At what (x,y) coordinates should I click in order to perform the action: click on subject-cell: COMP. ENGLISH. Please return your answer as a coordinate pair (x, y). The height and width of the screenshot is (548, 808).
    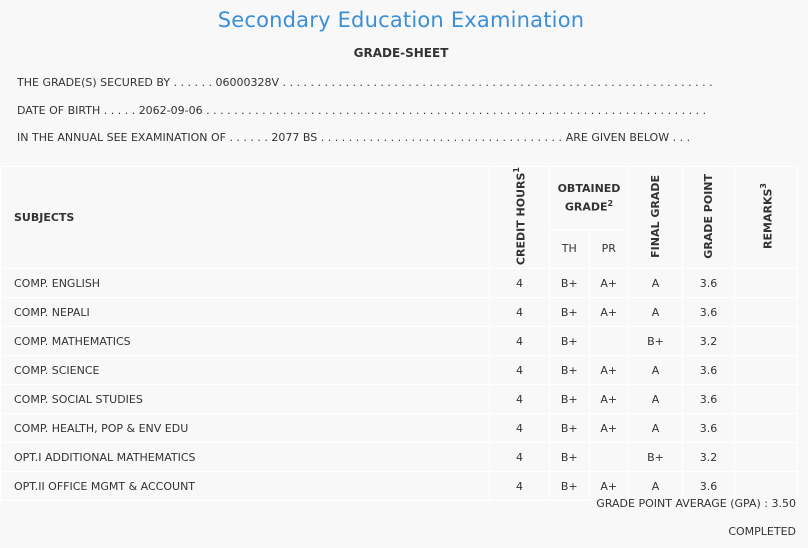
    Looking at the image, I should click on (245, 283).